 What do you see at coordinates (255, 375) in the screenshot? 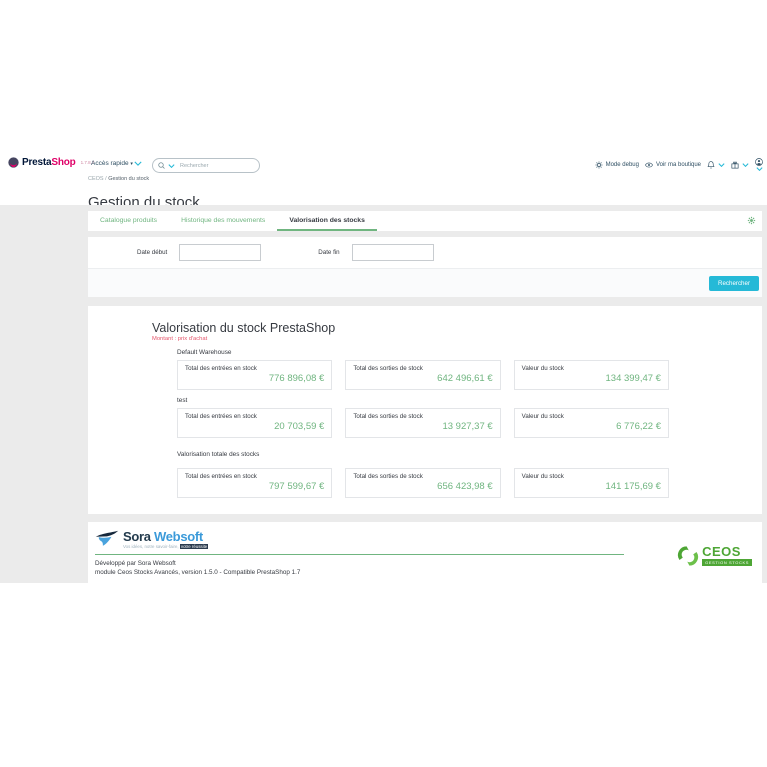
I see `entries-box: Total des entrées en stock 776 896,08 €` at bounding box center [255, 375].